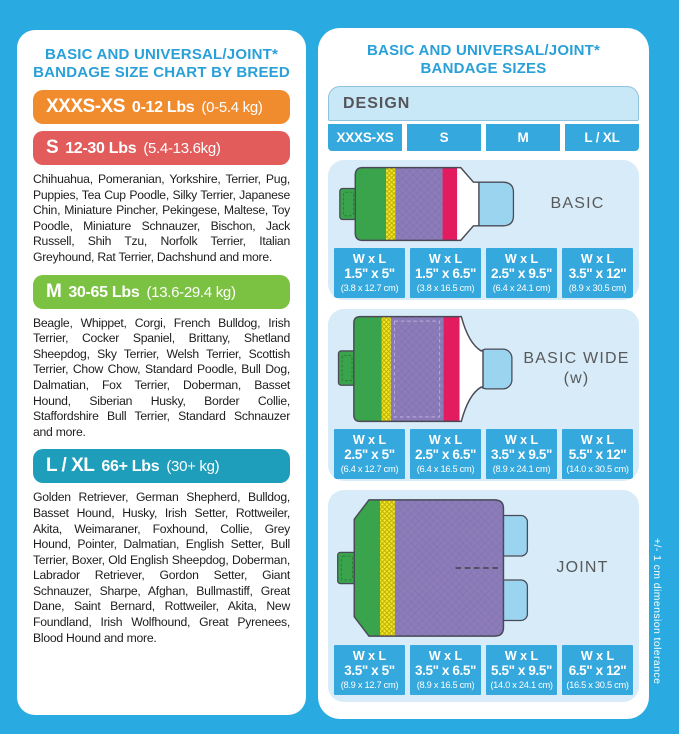 This screenshot has height=734, width=679. Describe the element at coordinates (602, 137) in the screenshot. I see `column-header-l-xl: L / XL` at that location.